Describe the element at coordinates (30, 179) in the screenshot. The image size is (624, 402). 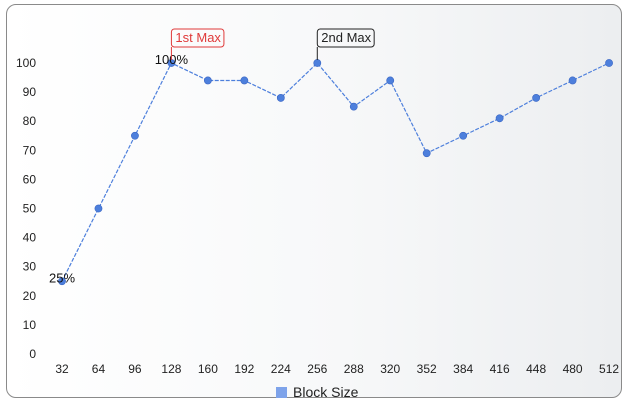
I see `y-tick-label: 60` at that location.